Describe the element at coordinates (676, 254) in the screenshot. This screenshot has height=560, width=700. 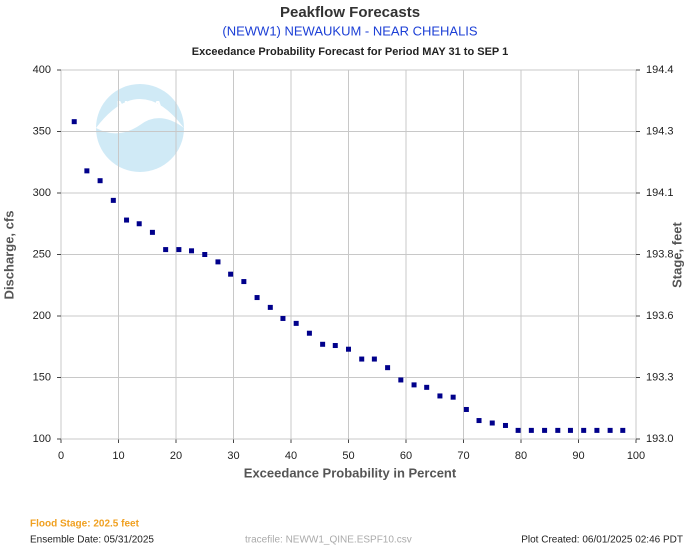
I see `y2-axis-label: Stage, feet` at that location.